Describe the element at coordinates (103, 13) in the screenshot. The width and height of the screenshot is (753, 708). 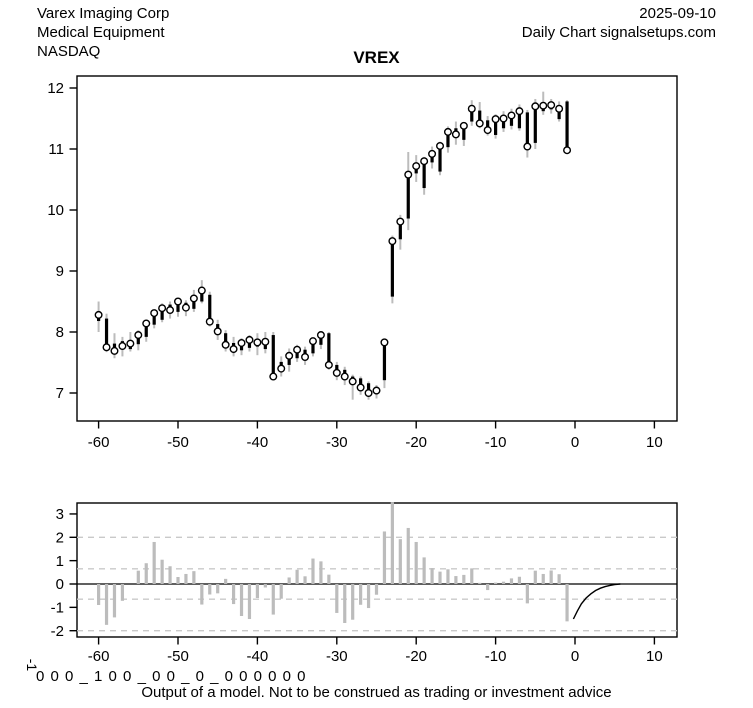
I see `company-name: Varex Imaging Corp` at that location.